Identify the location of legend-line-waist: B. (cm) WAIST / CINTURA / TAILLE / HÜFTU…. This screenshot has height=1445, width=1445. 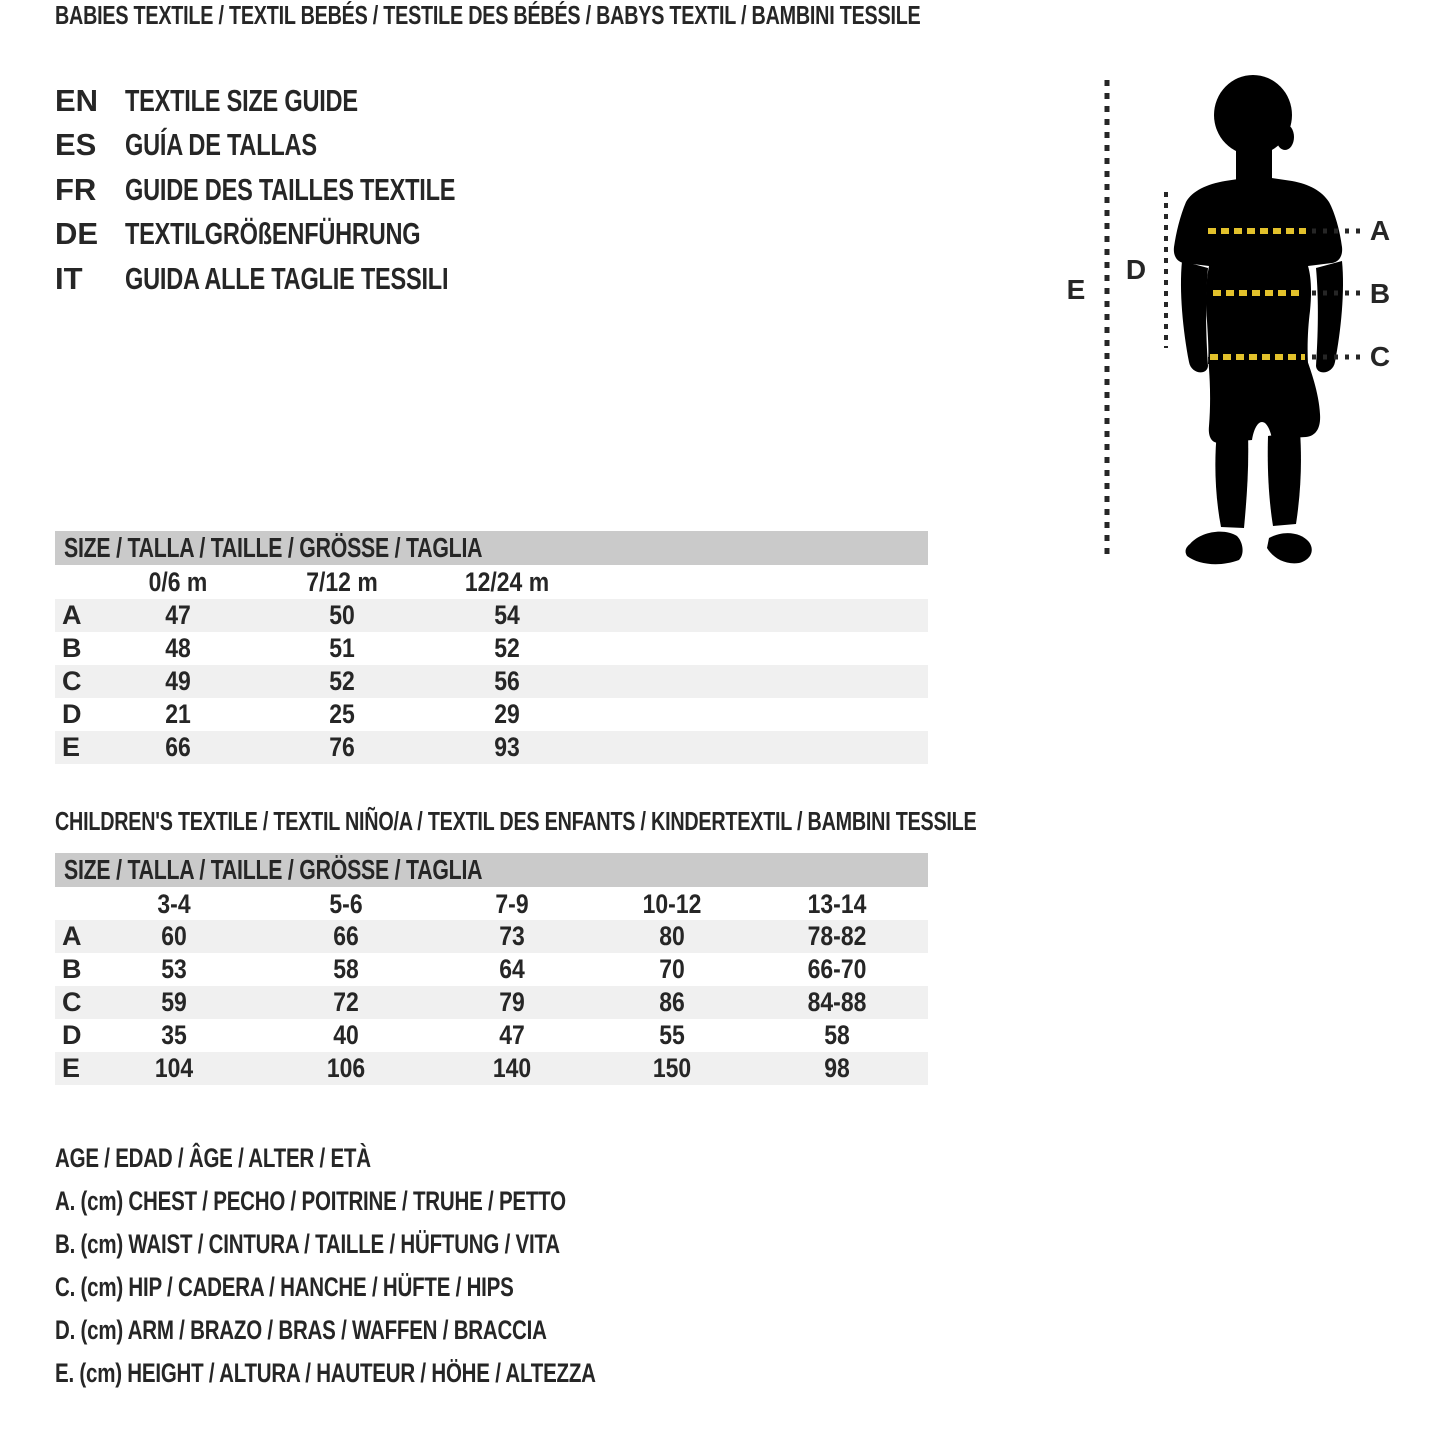
(307, 1244).